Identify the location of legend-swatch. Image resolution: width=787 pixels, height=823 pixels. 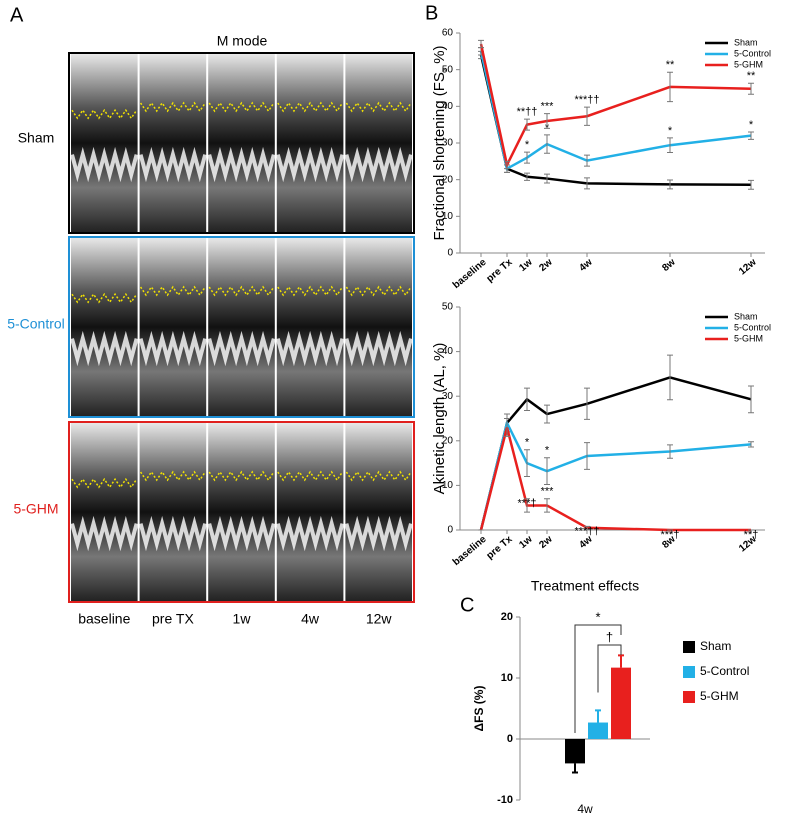
(689, 647).